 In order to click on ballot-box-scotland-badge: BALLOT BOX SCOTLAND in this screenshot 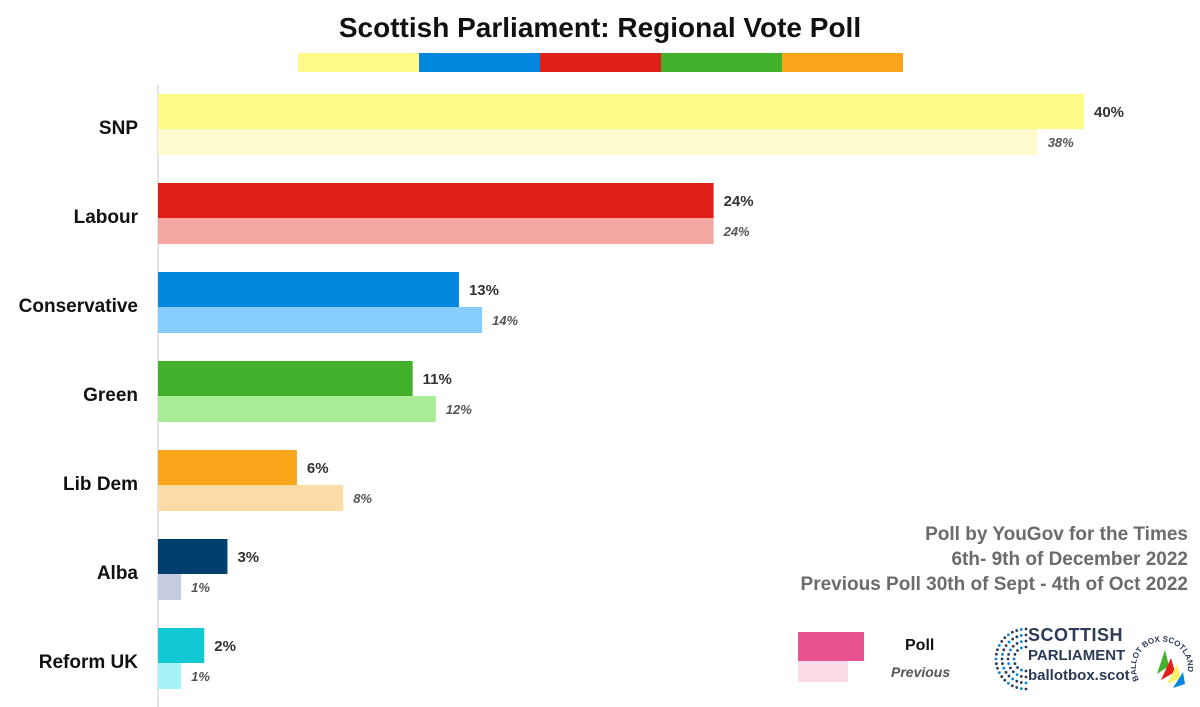, I will do `click(1162, 661)`.